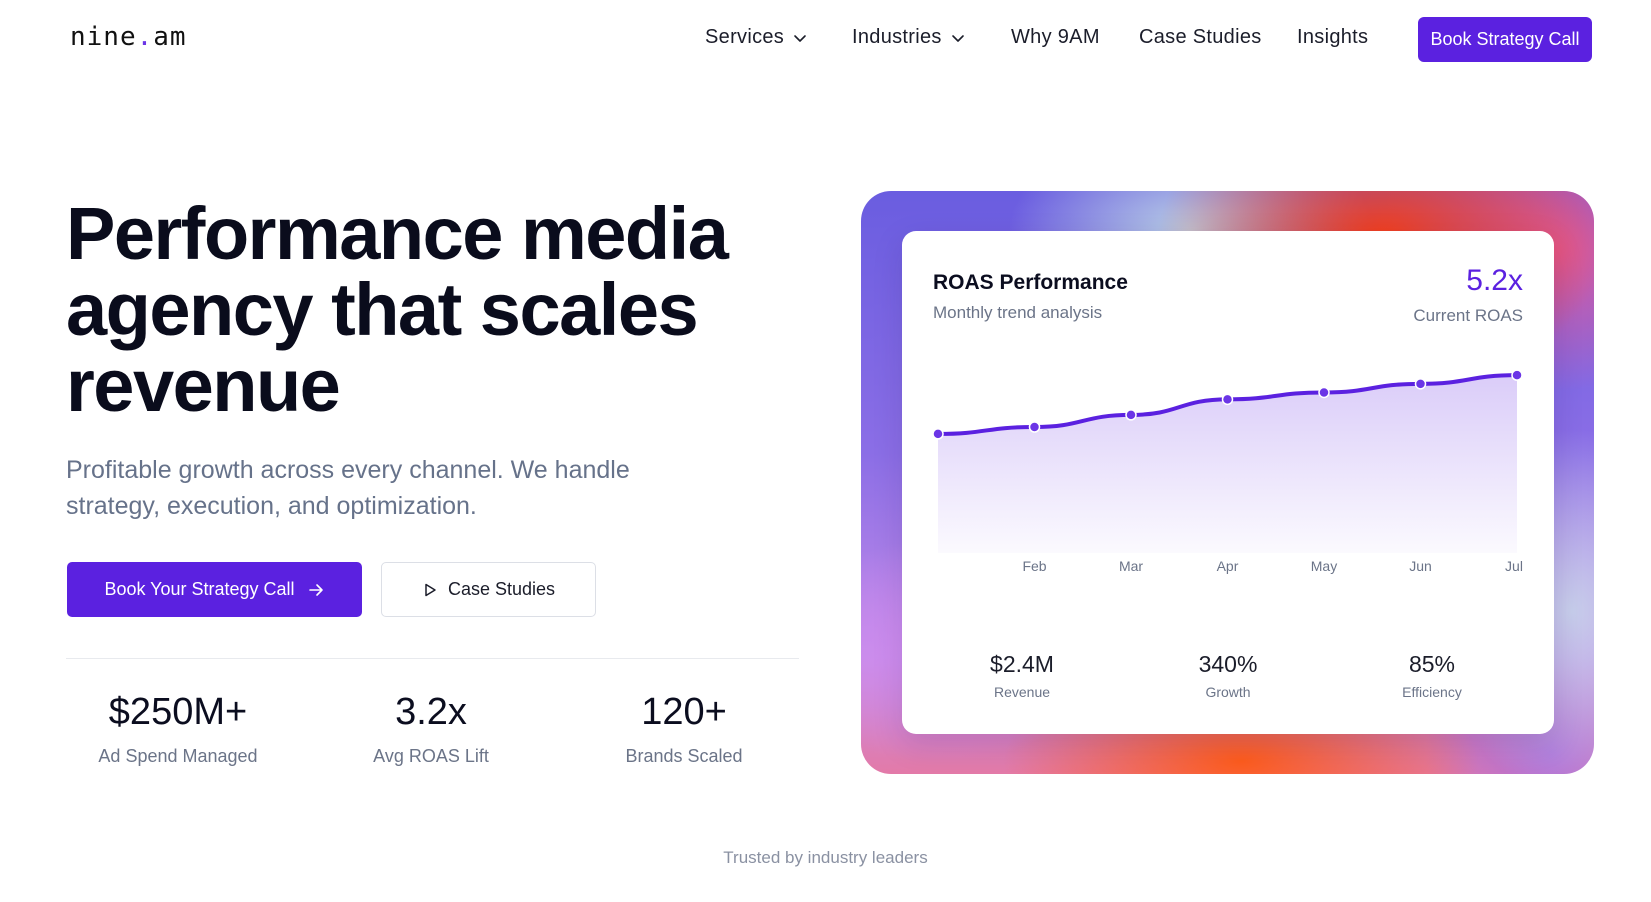 This screenshot has width=1651, height=902. I want to click on play-icon, so click(430, 589).